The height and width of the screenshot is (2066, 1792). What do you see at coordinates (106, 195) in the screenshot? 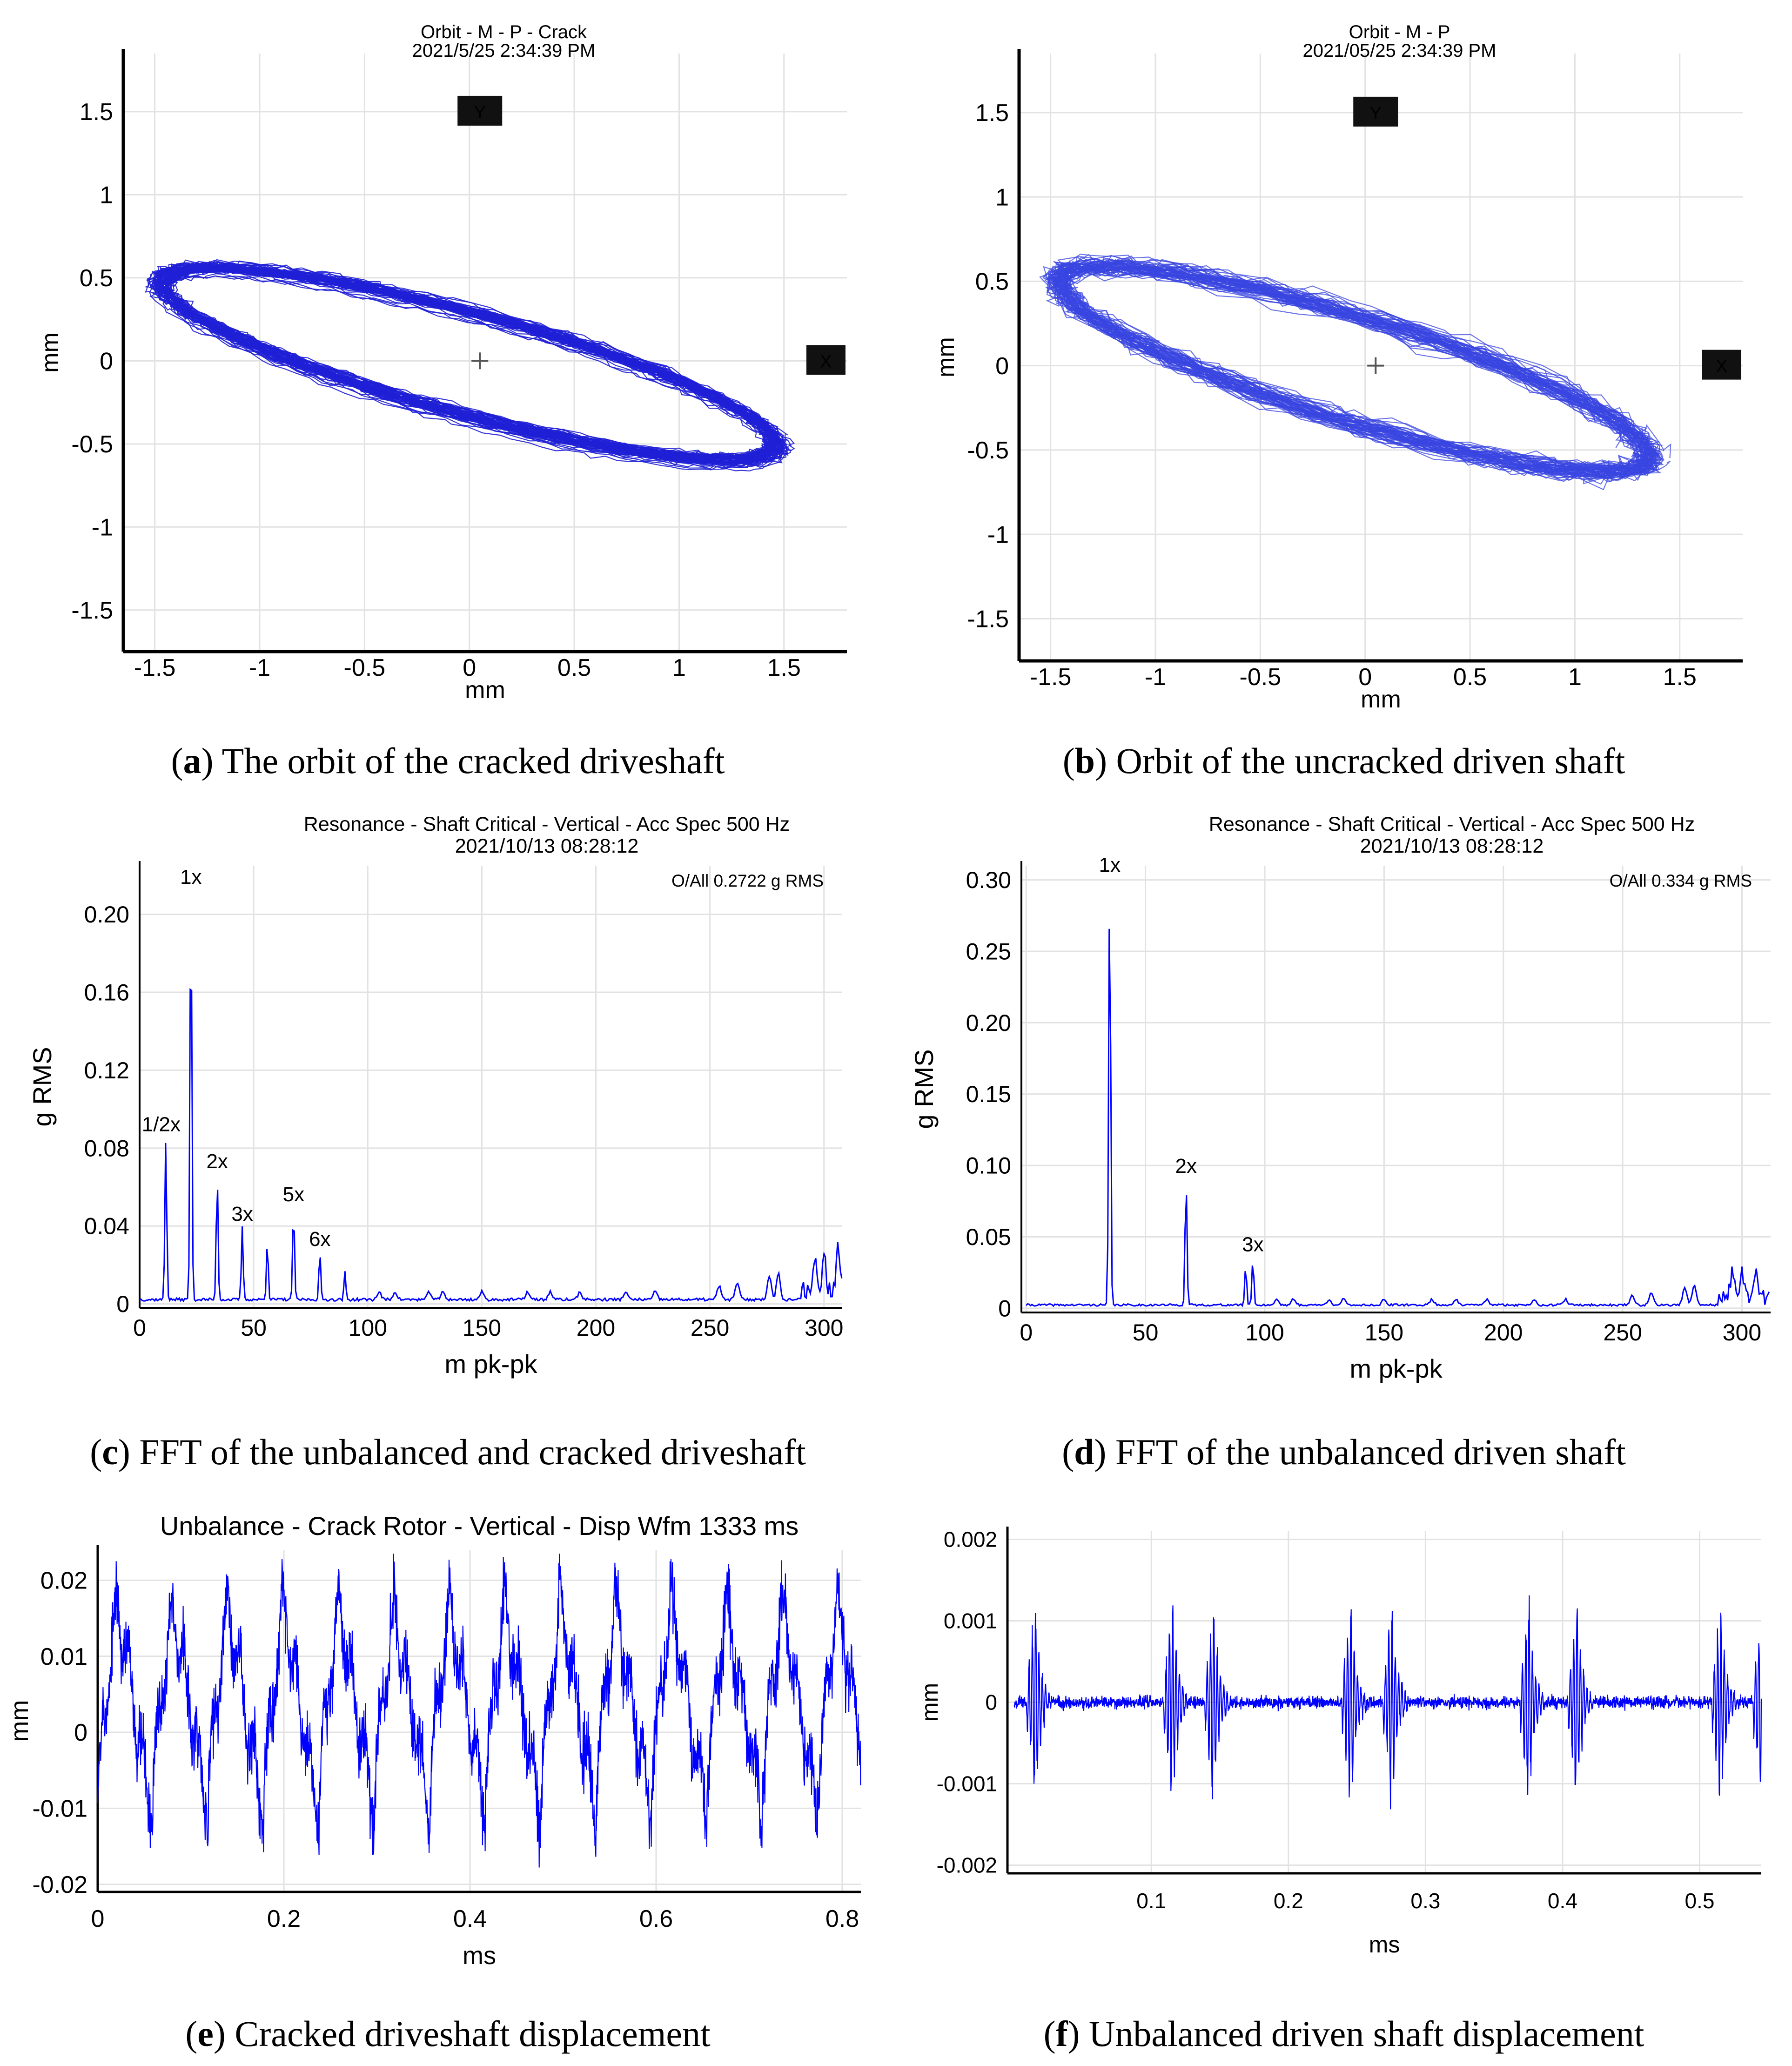
I see `y-tick-label: 1` at bounding box center [106, 195].